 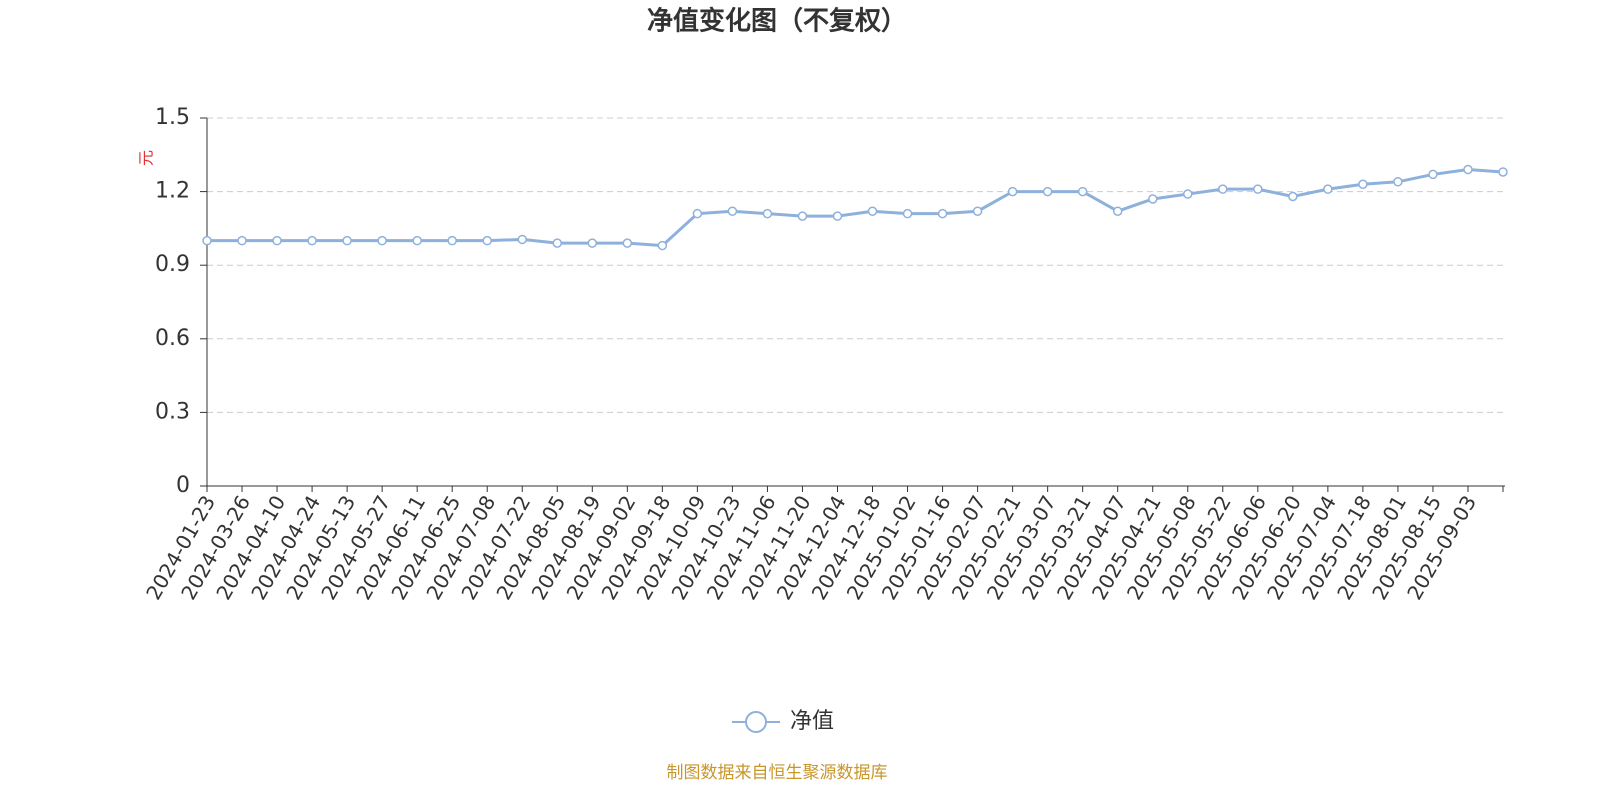 I want to click on legend-marker, so click(x=756, y=722).